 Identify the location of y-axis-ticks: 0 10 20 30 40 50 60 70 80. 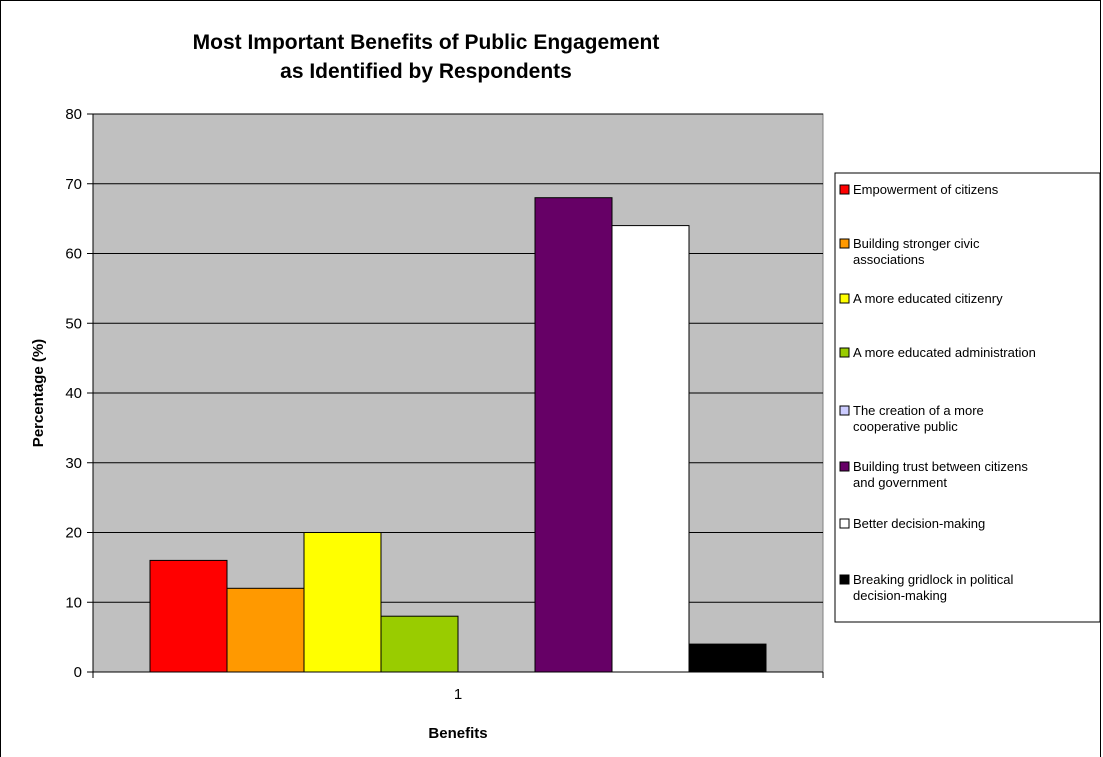
(79, 393).